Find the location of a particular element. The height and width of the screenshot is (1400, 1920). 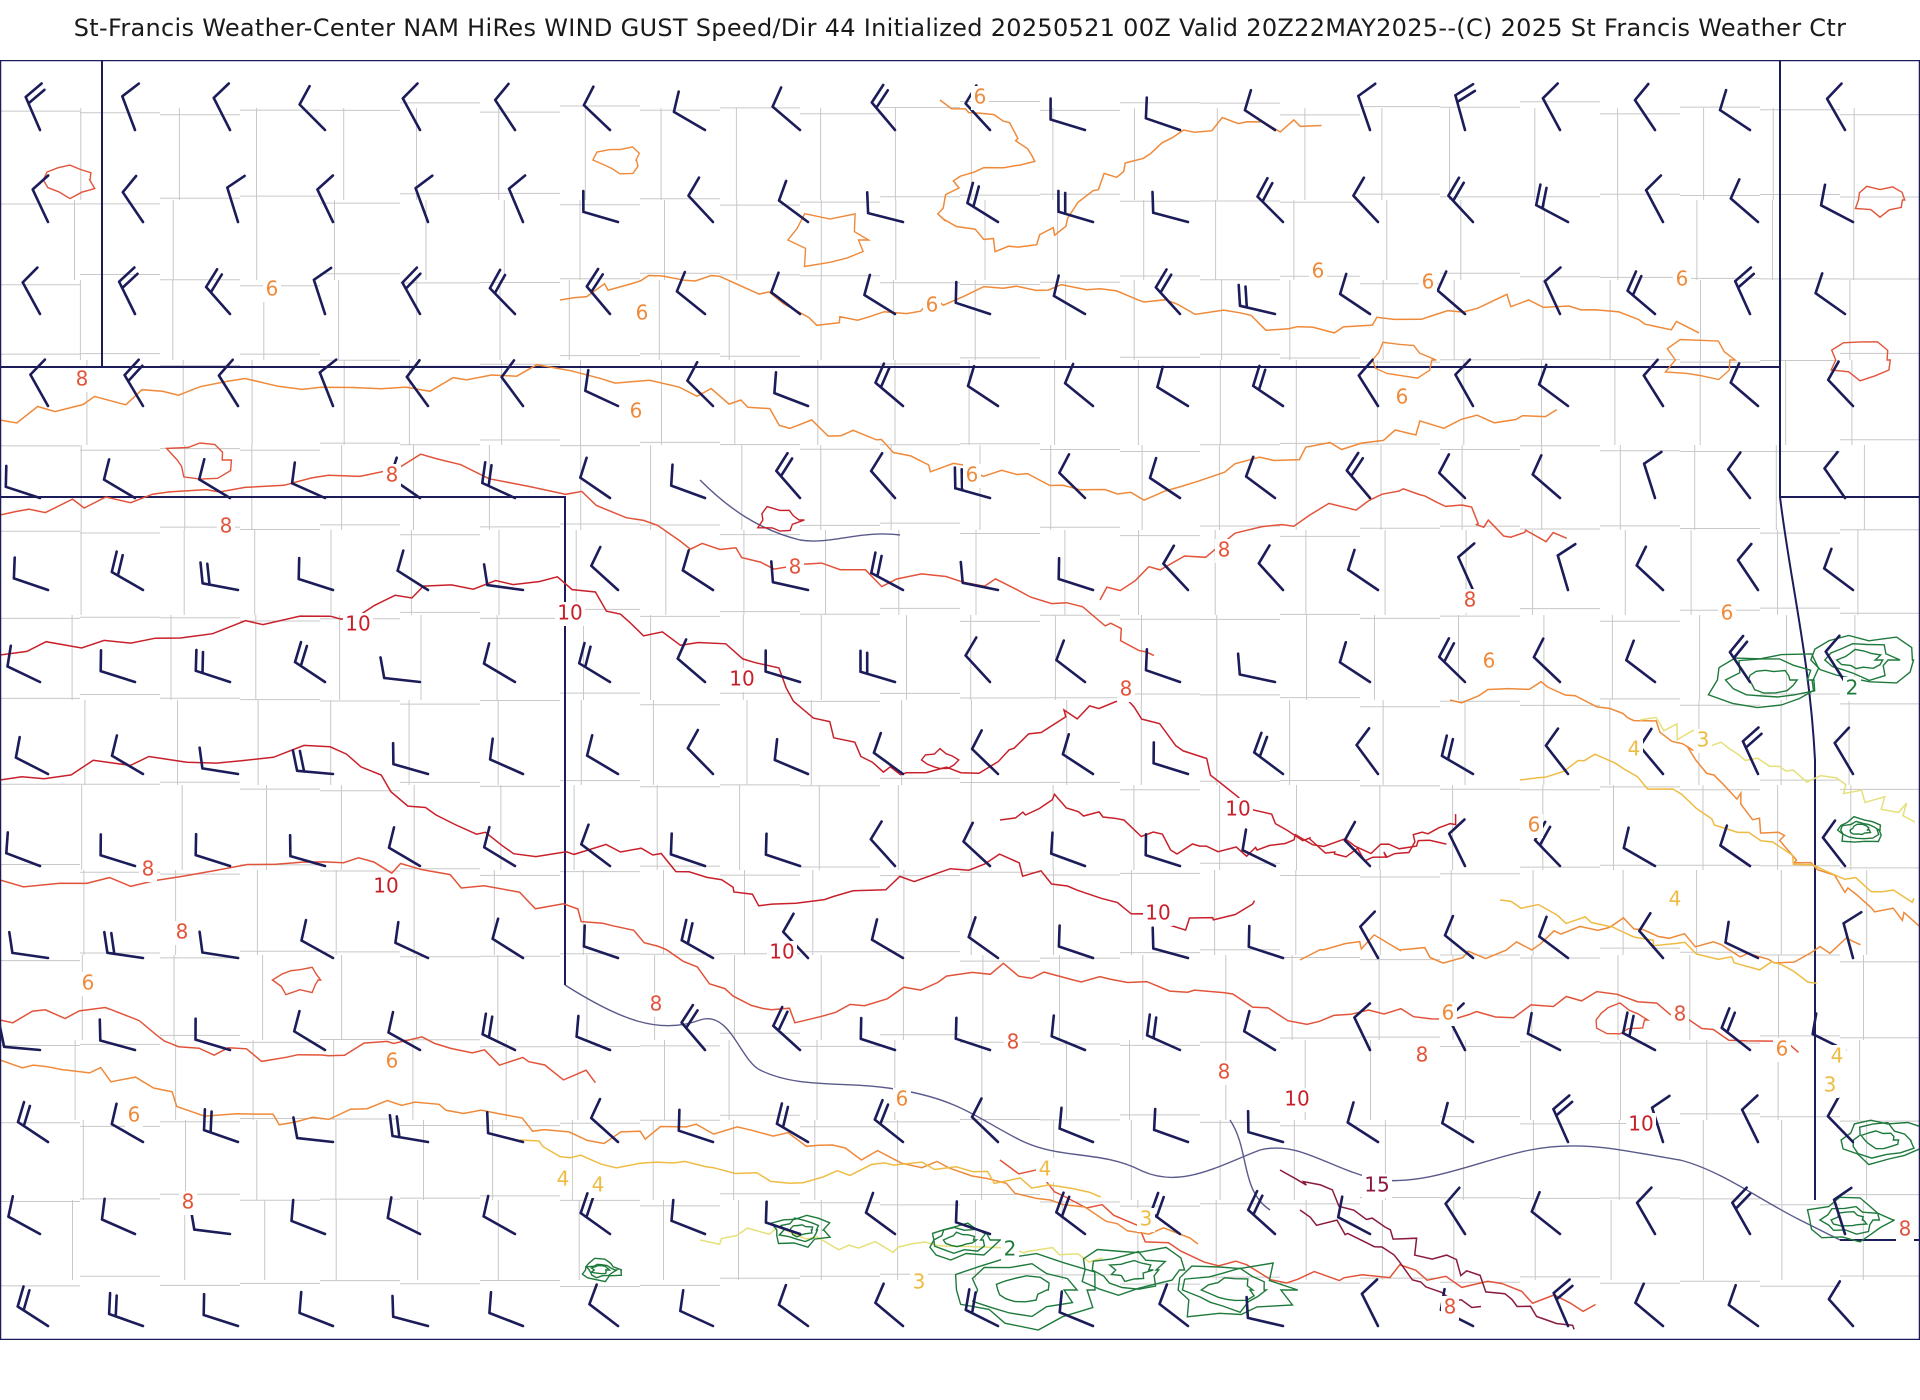

contour-label: 2 is located at coordinates (1852, 688).